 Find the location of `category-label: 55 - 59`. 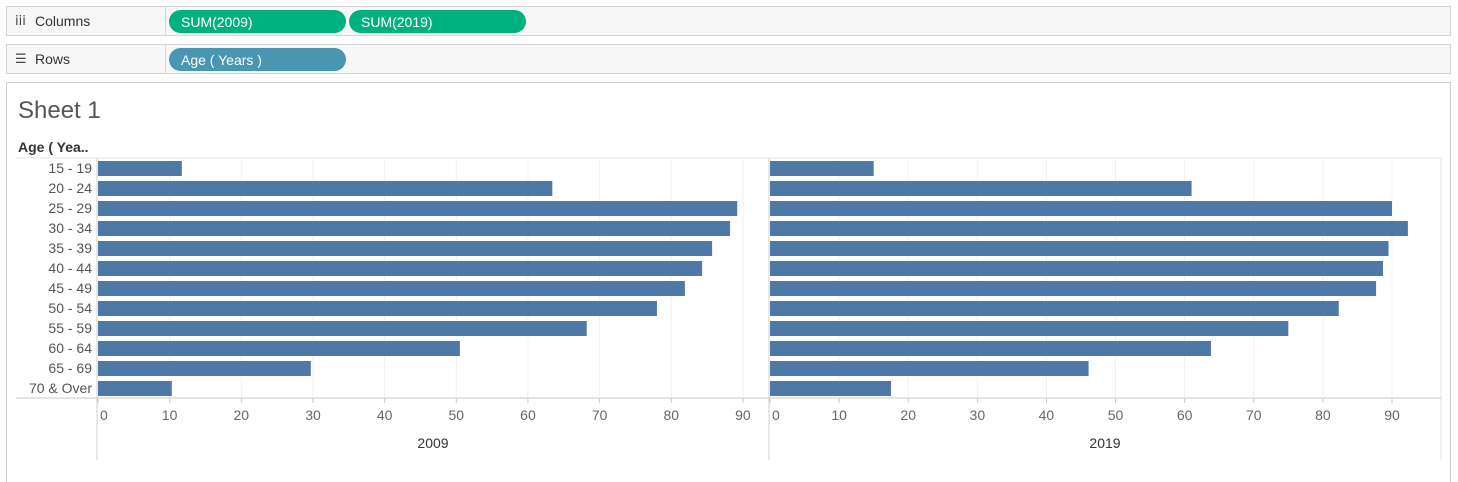

category-label: 55 - 59 is located at coordinates (70, 328).